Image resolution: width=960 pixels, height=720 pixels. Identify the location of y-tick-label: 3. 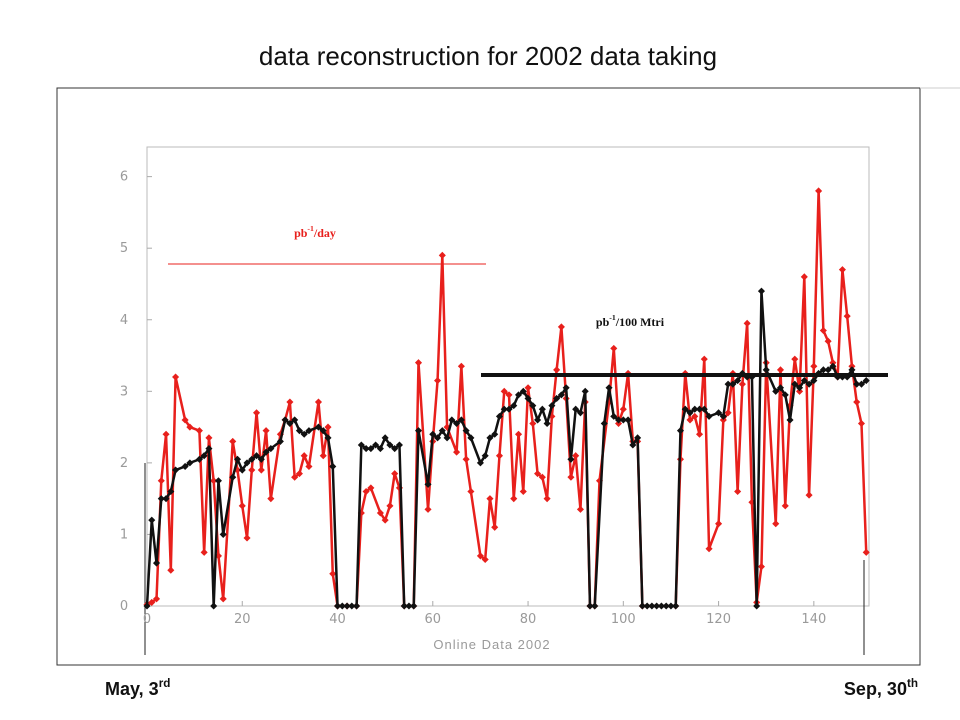
(124, 391).